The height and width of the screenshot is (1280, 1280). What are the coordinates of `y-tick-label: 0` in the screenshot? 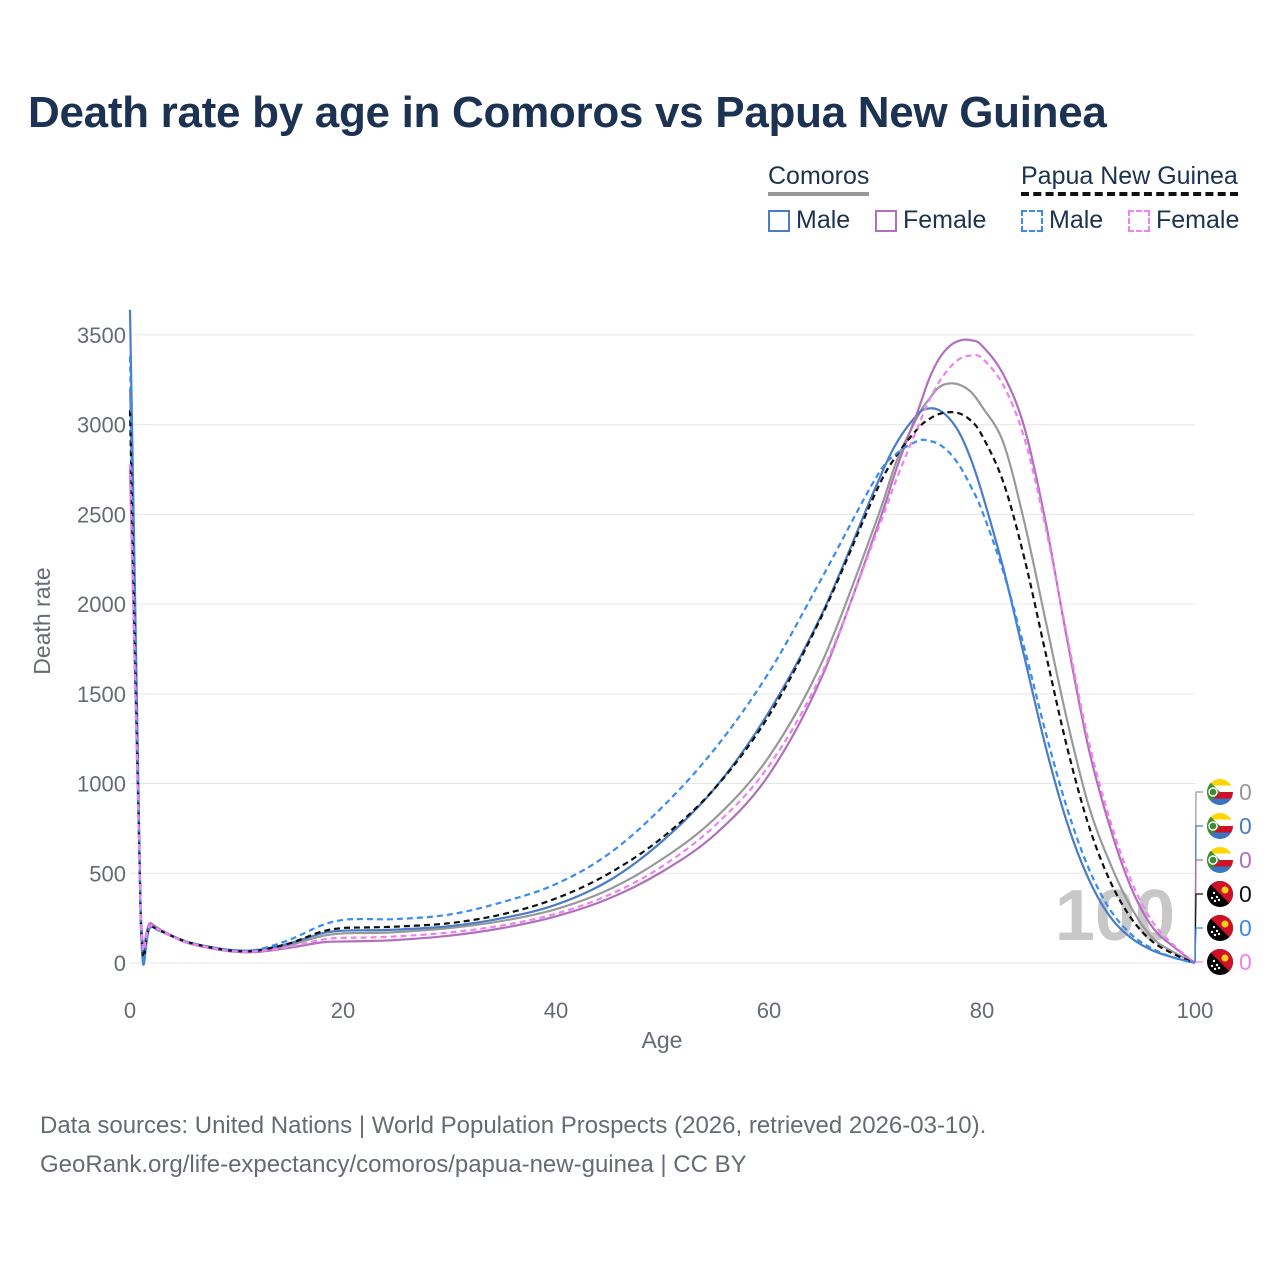 It's located at (120, 963).